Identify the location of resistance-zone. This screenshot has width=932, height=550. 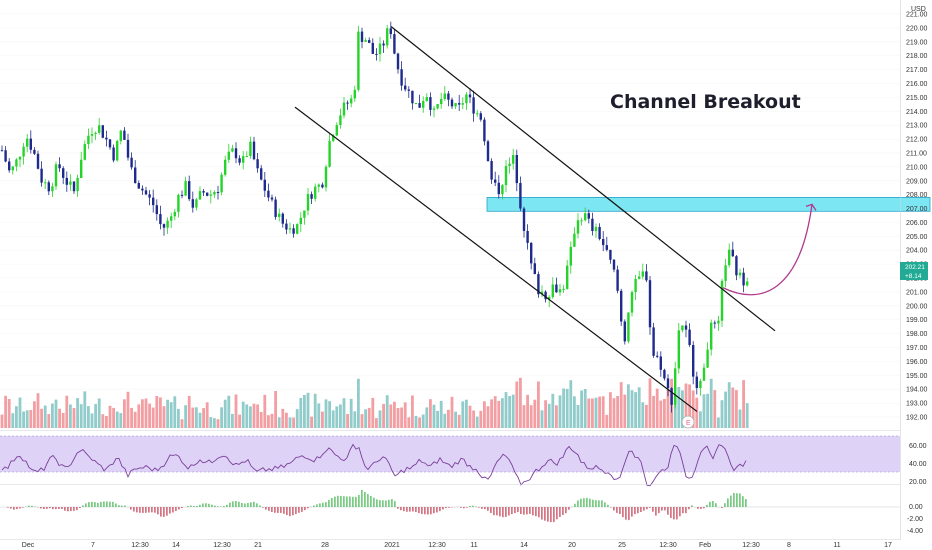
(708, 204).